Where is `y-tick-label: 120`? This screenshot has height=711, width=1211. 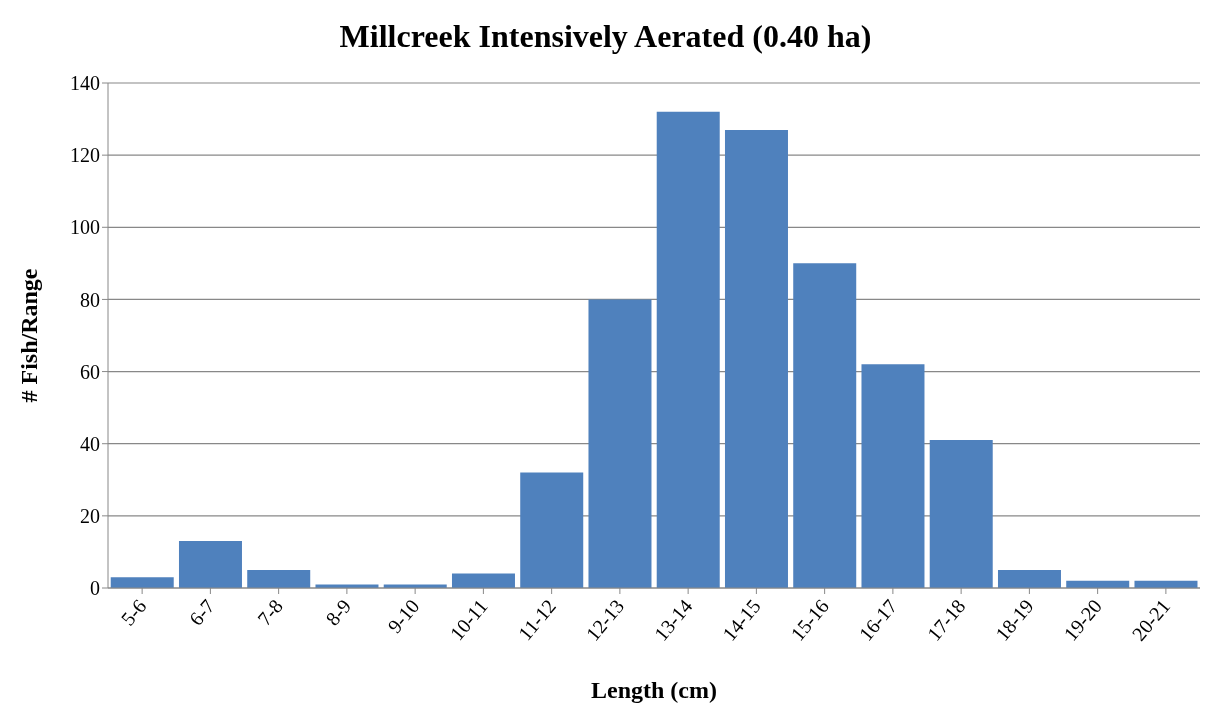 y-tick-label: 120 is located at coordinates (85, 155).